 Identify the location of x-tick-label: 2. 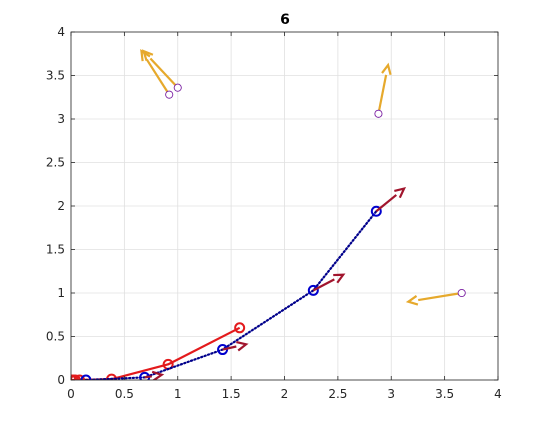
(285, 394).